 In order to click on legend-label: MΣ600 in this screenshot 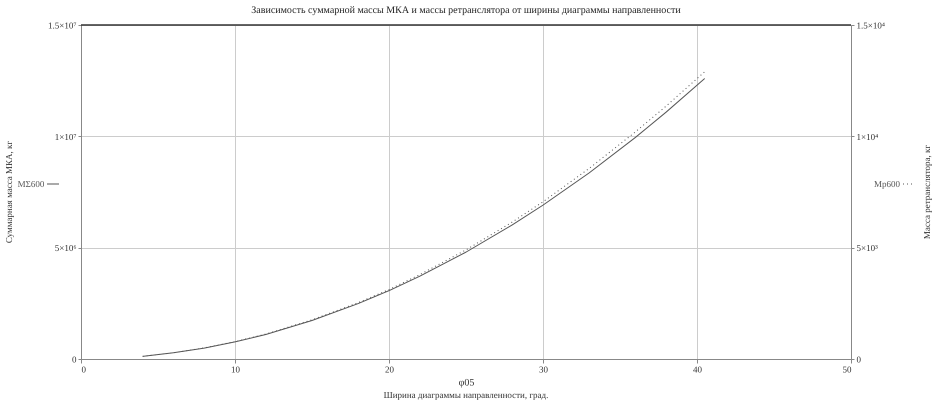, I will do `click(31, 184)`.